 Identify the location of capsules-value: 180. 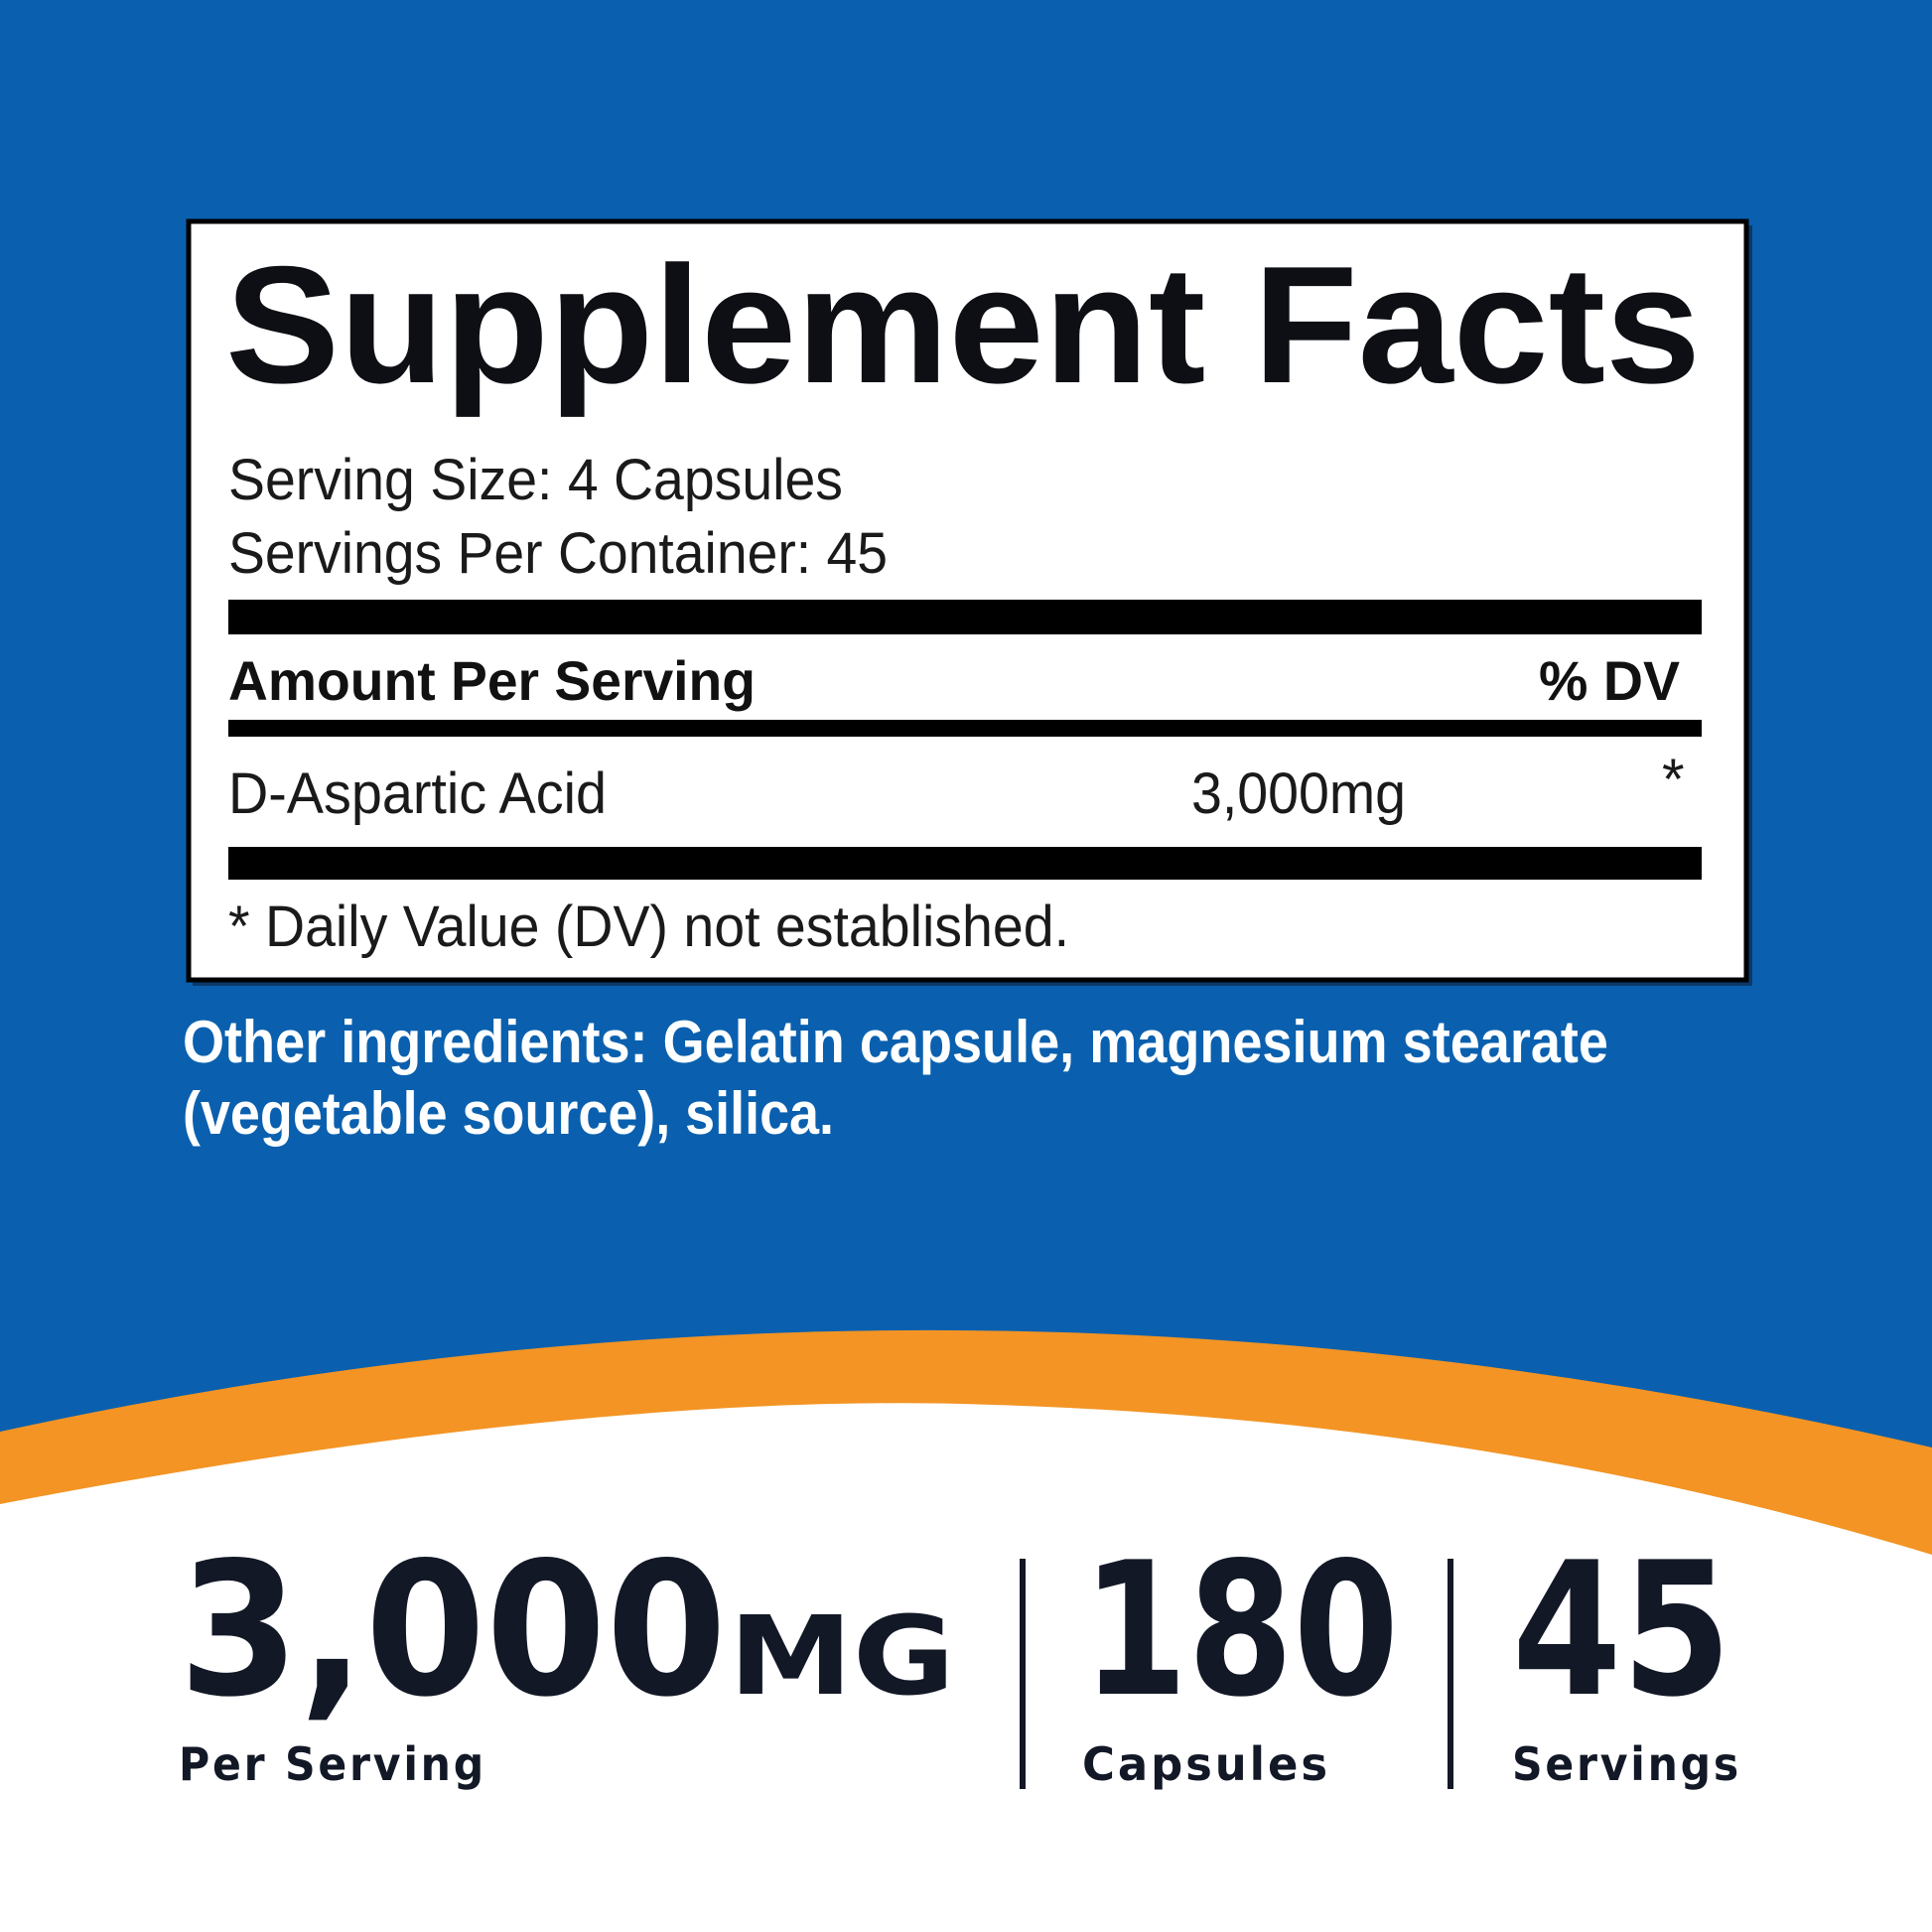
(1241, 1629).